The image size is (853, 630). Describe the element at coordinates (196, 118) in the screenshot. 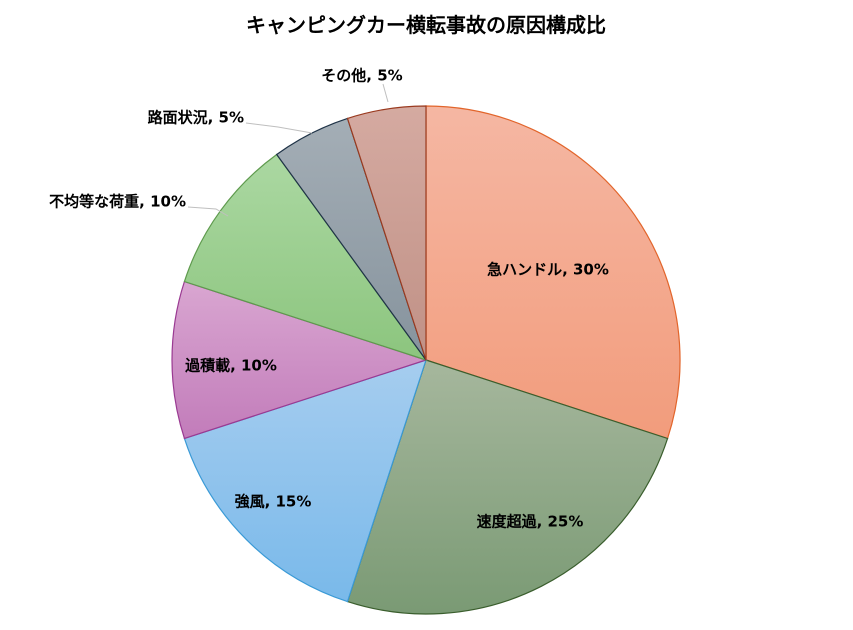

I see `slice-label: 路面状況, 5%` at that location.